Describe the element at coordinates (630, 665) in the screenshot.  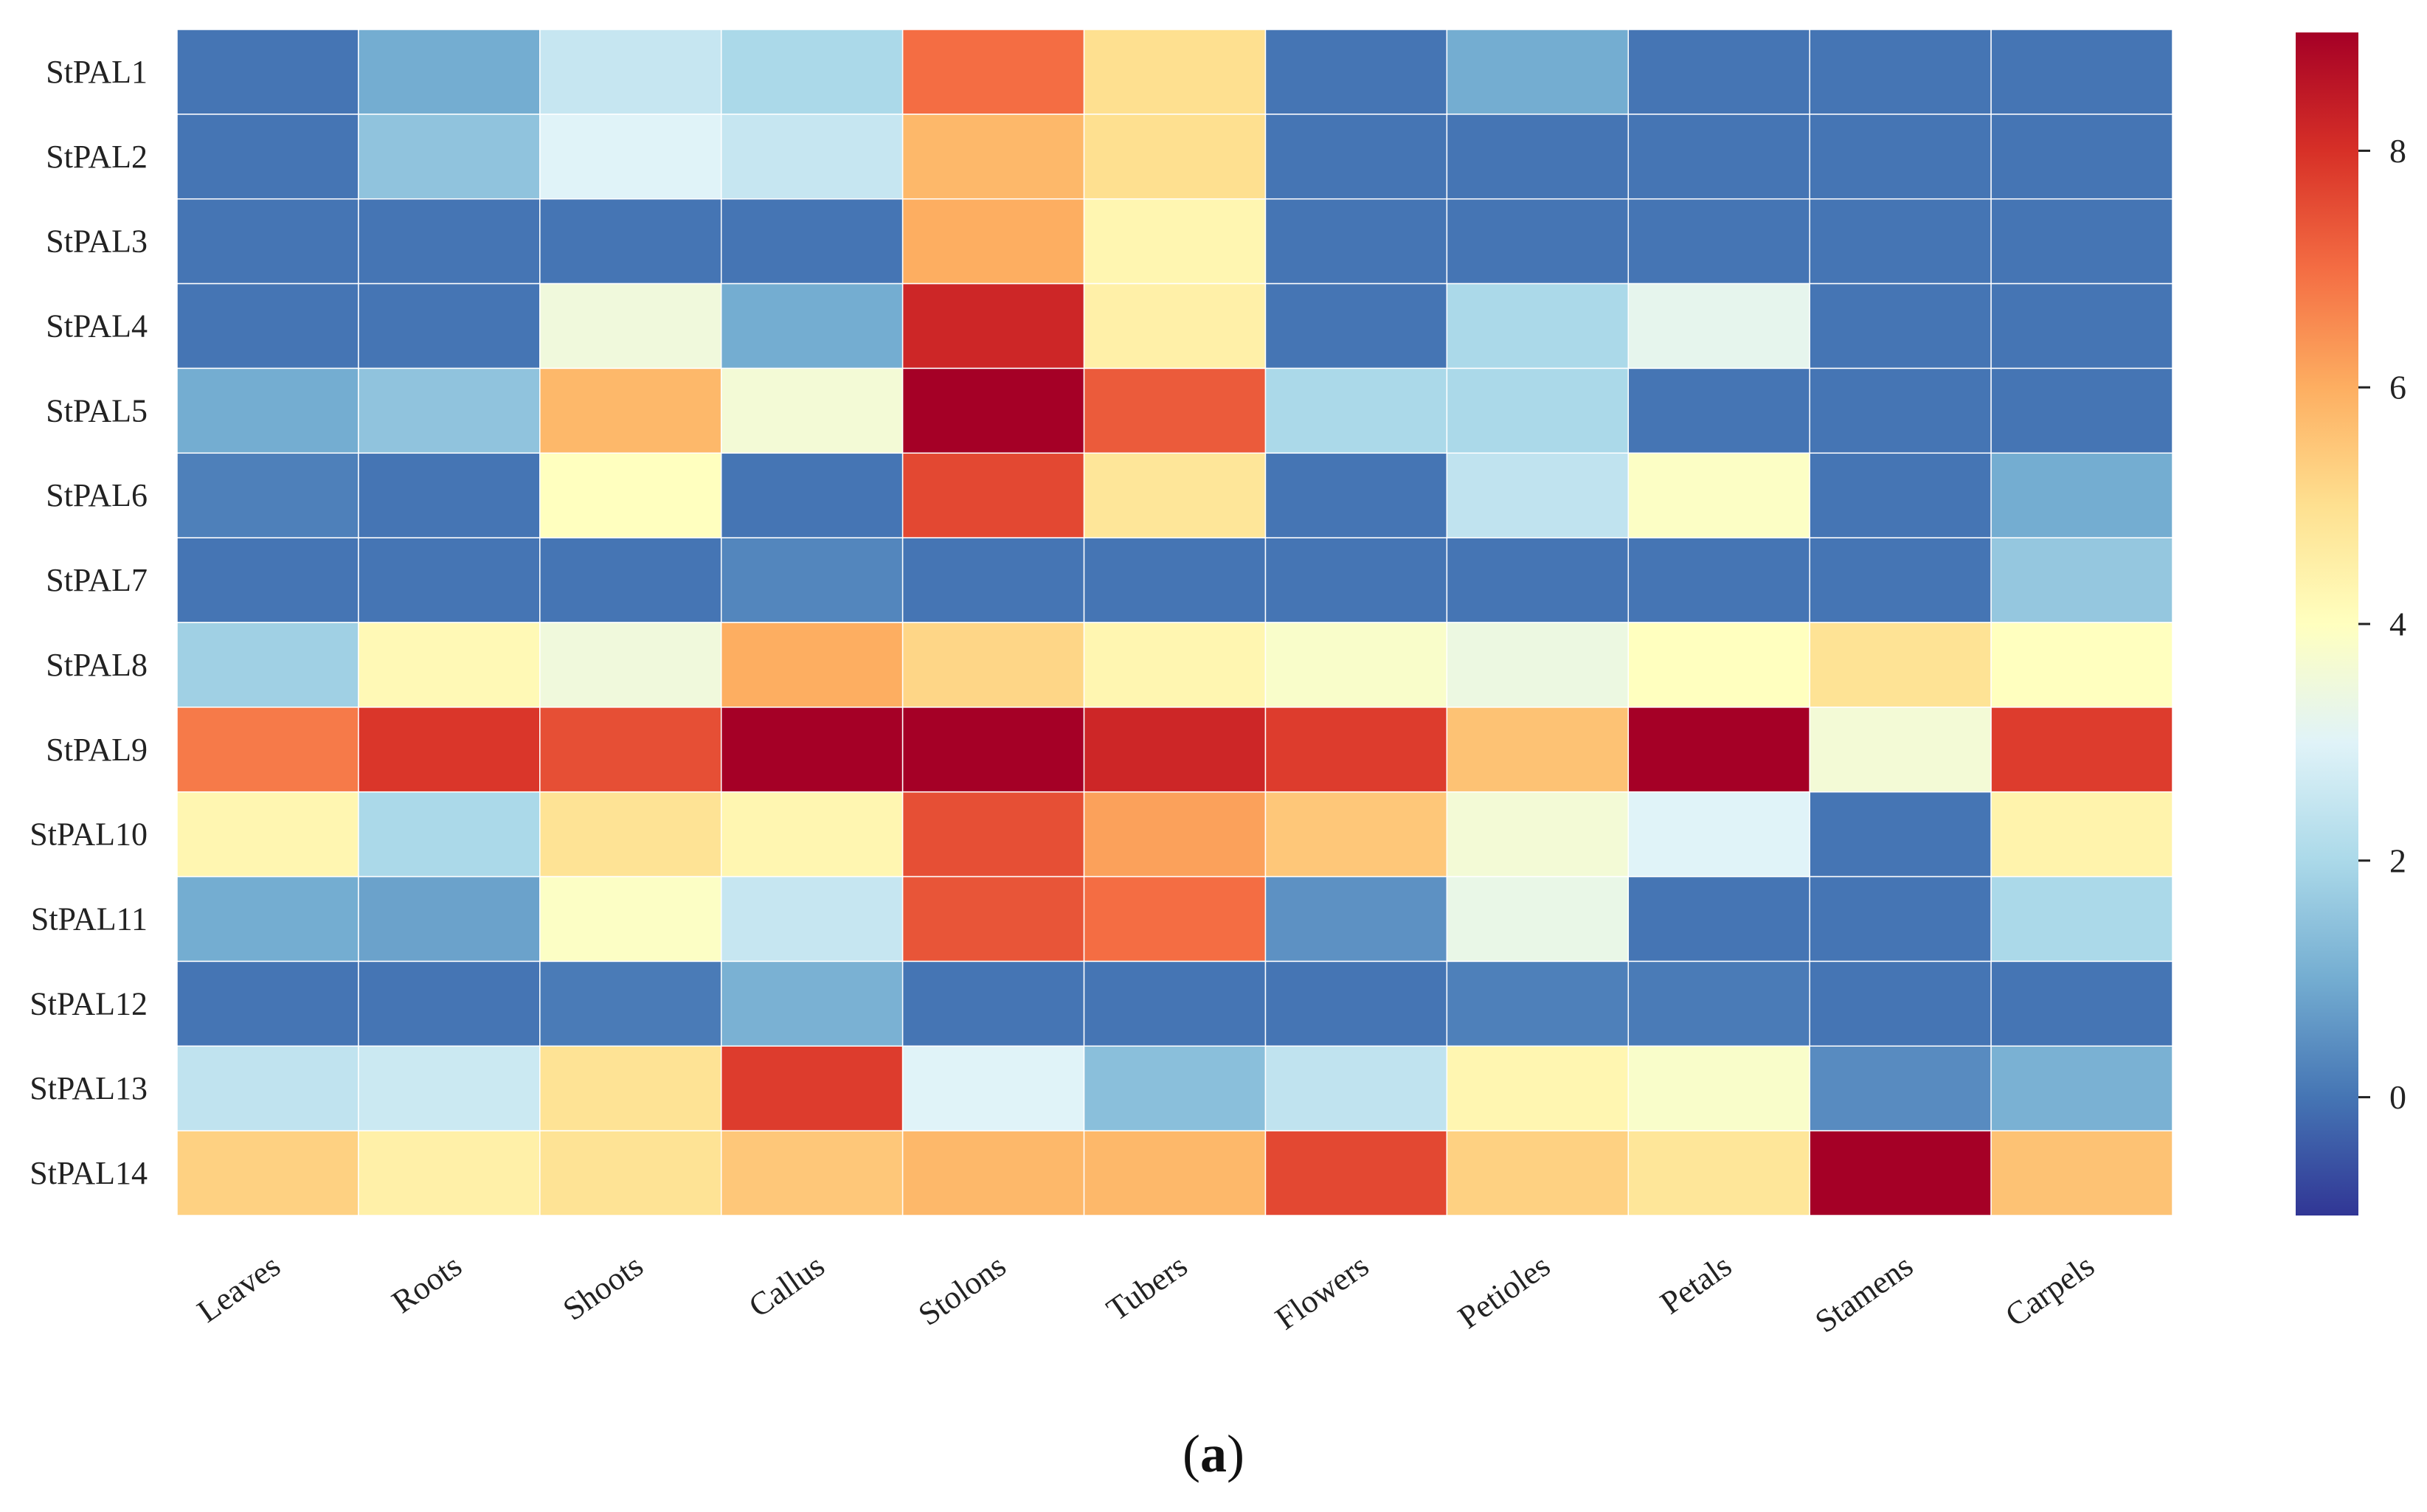
I see `heatmap-cell-stpal8-shoots` at that location.